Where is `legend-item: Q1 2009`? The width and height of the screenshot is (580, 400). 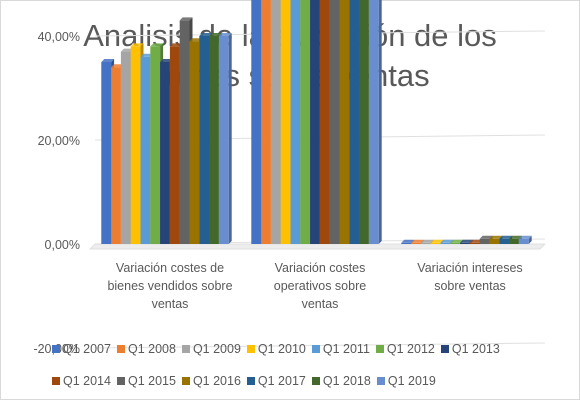 legend-item: Q1 2009 is located at coordinates (211, 349).